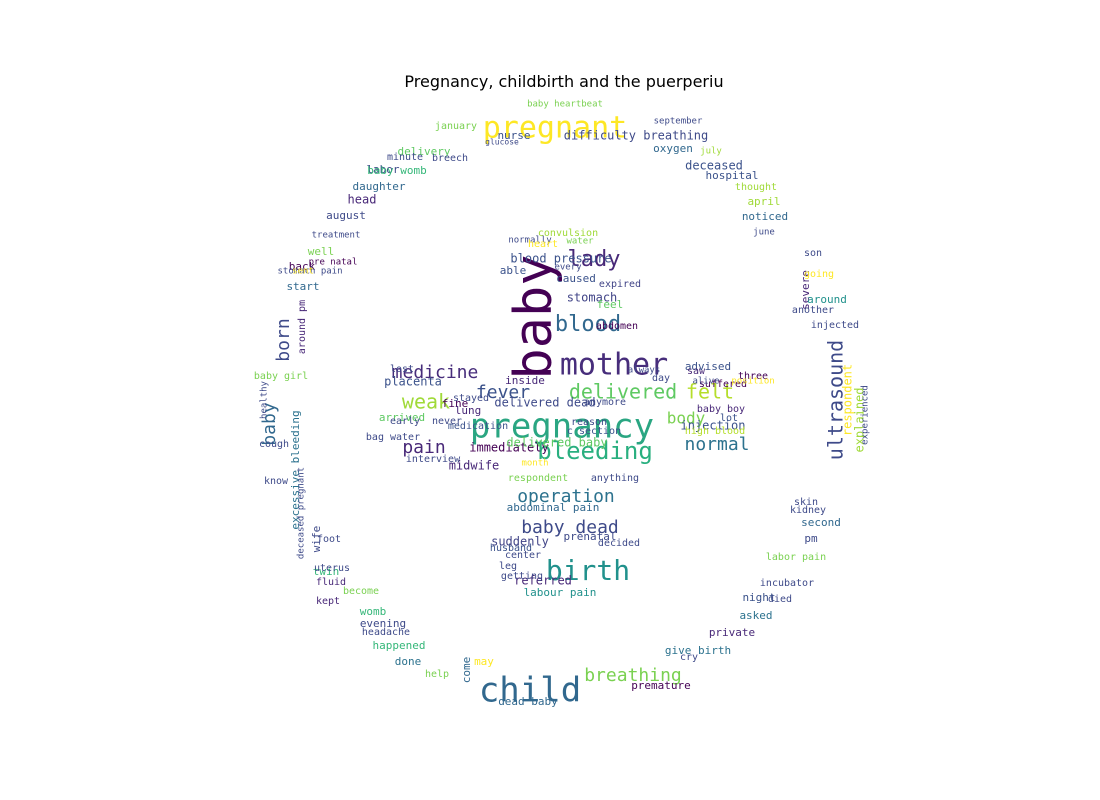  What do you see at coordinates (620, 284) in the screenshot?
I see `word-expired: expired` at bounding box center [620, 284].